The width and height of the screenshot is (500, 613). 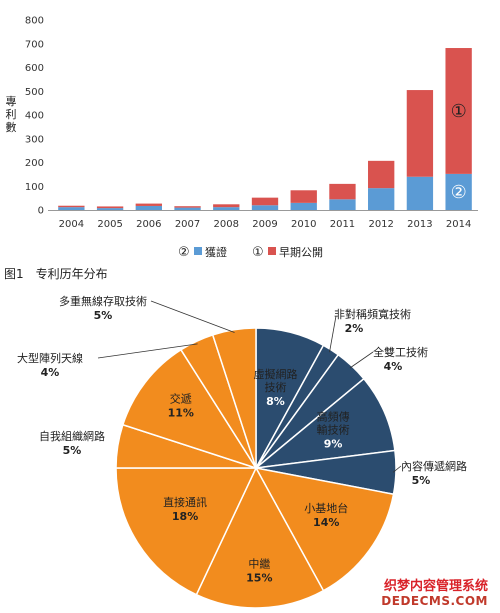 I want to click on watermark: 织梦内容管理系统 DEDECMS.COM, so click(x=434, y=593).